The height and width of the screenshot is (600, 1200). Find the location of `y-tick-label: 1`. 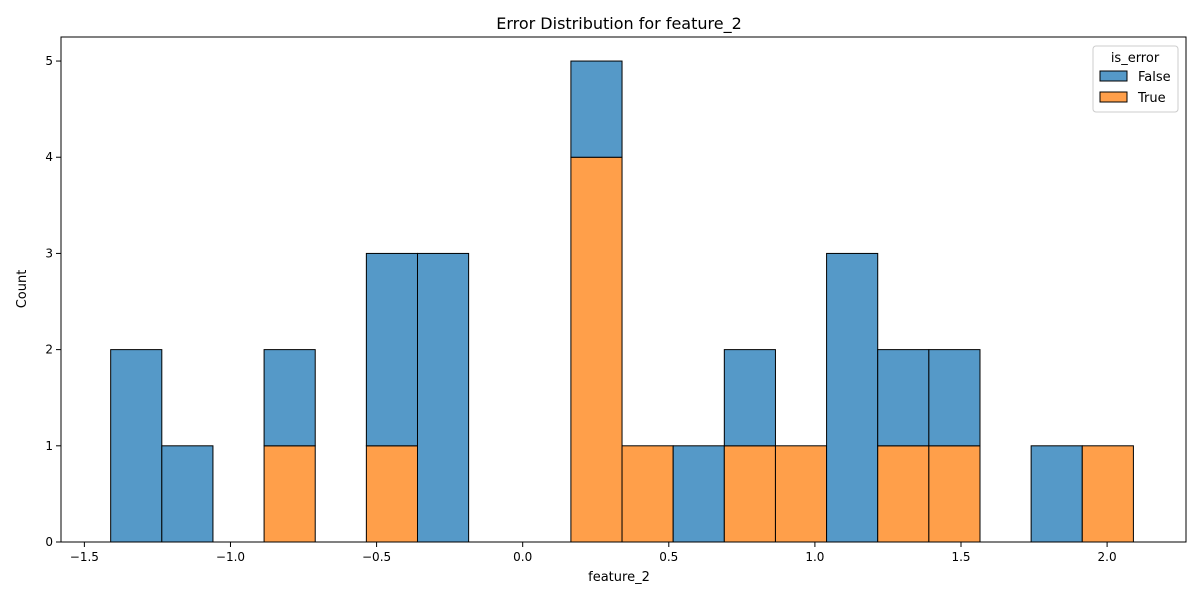

y-tick-label: 1 is located at coordinates (49, 446).